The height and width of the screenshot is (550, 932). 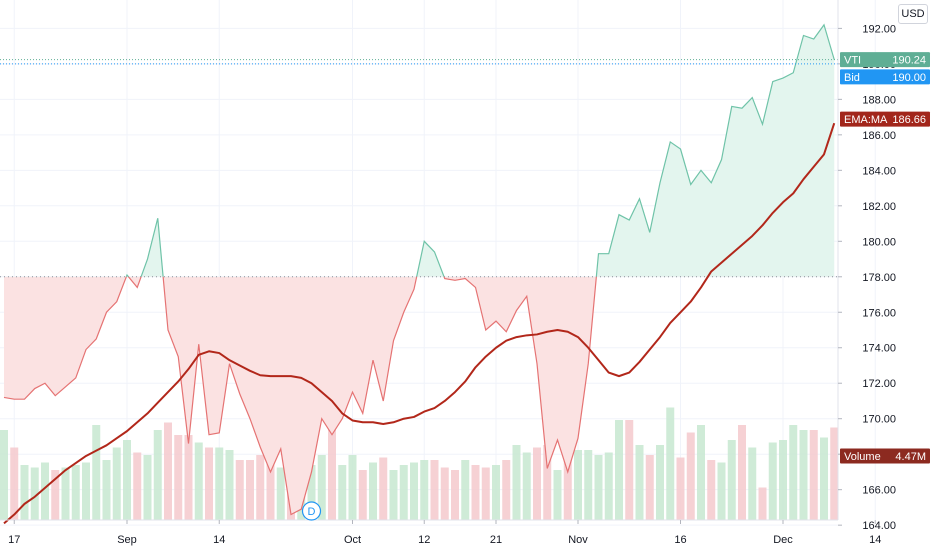 What do you see at coordinates (127, 540) in the screenshot?
I see `x-tick-label: Sep` at bounding box center [127, 540].